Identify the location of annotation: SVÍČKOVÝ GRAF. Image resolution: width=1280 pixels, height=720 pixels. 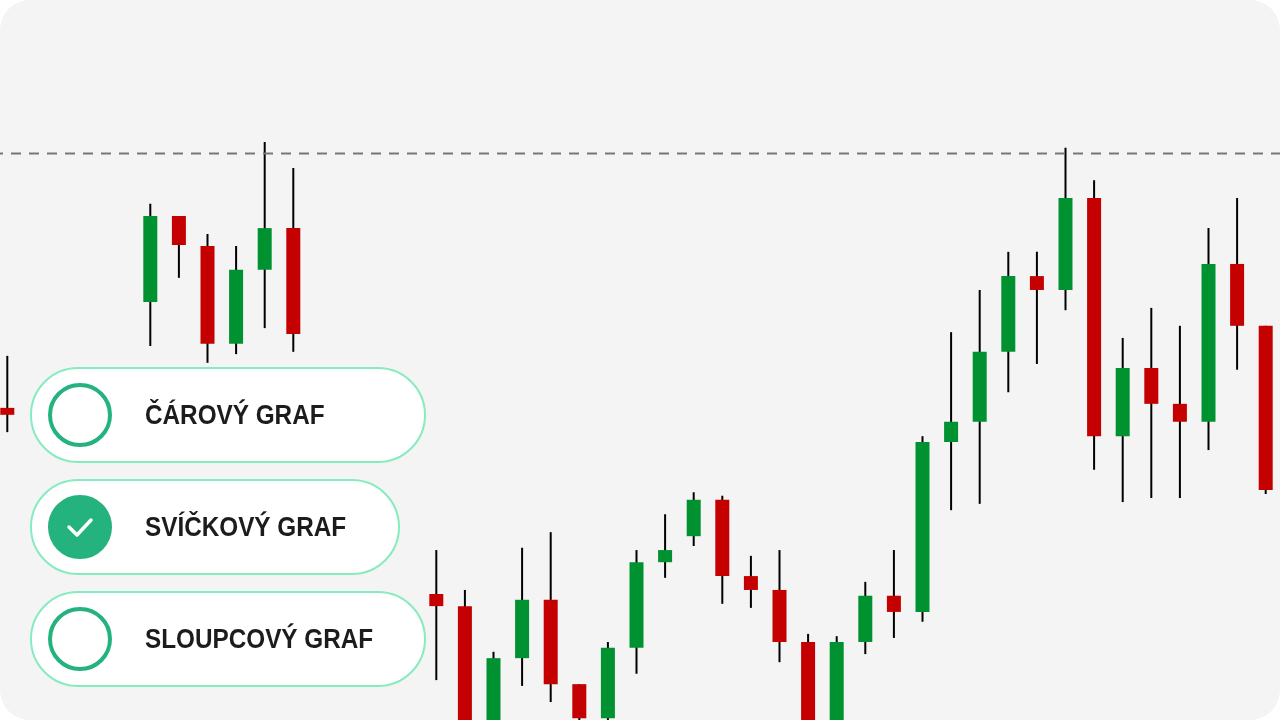
(246, 527).